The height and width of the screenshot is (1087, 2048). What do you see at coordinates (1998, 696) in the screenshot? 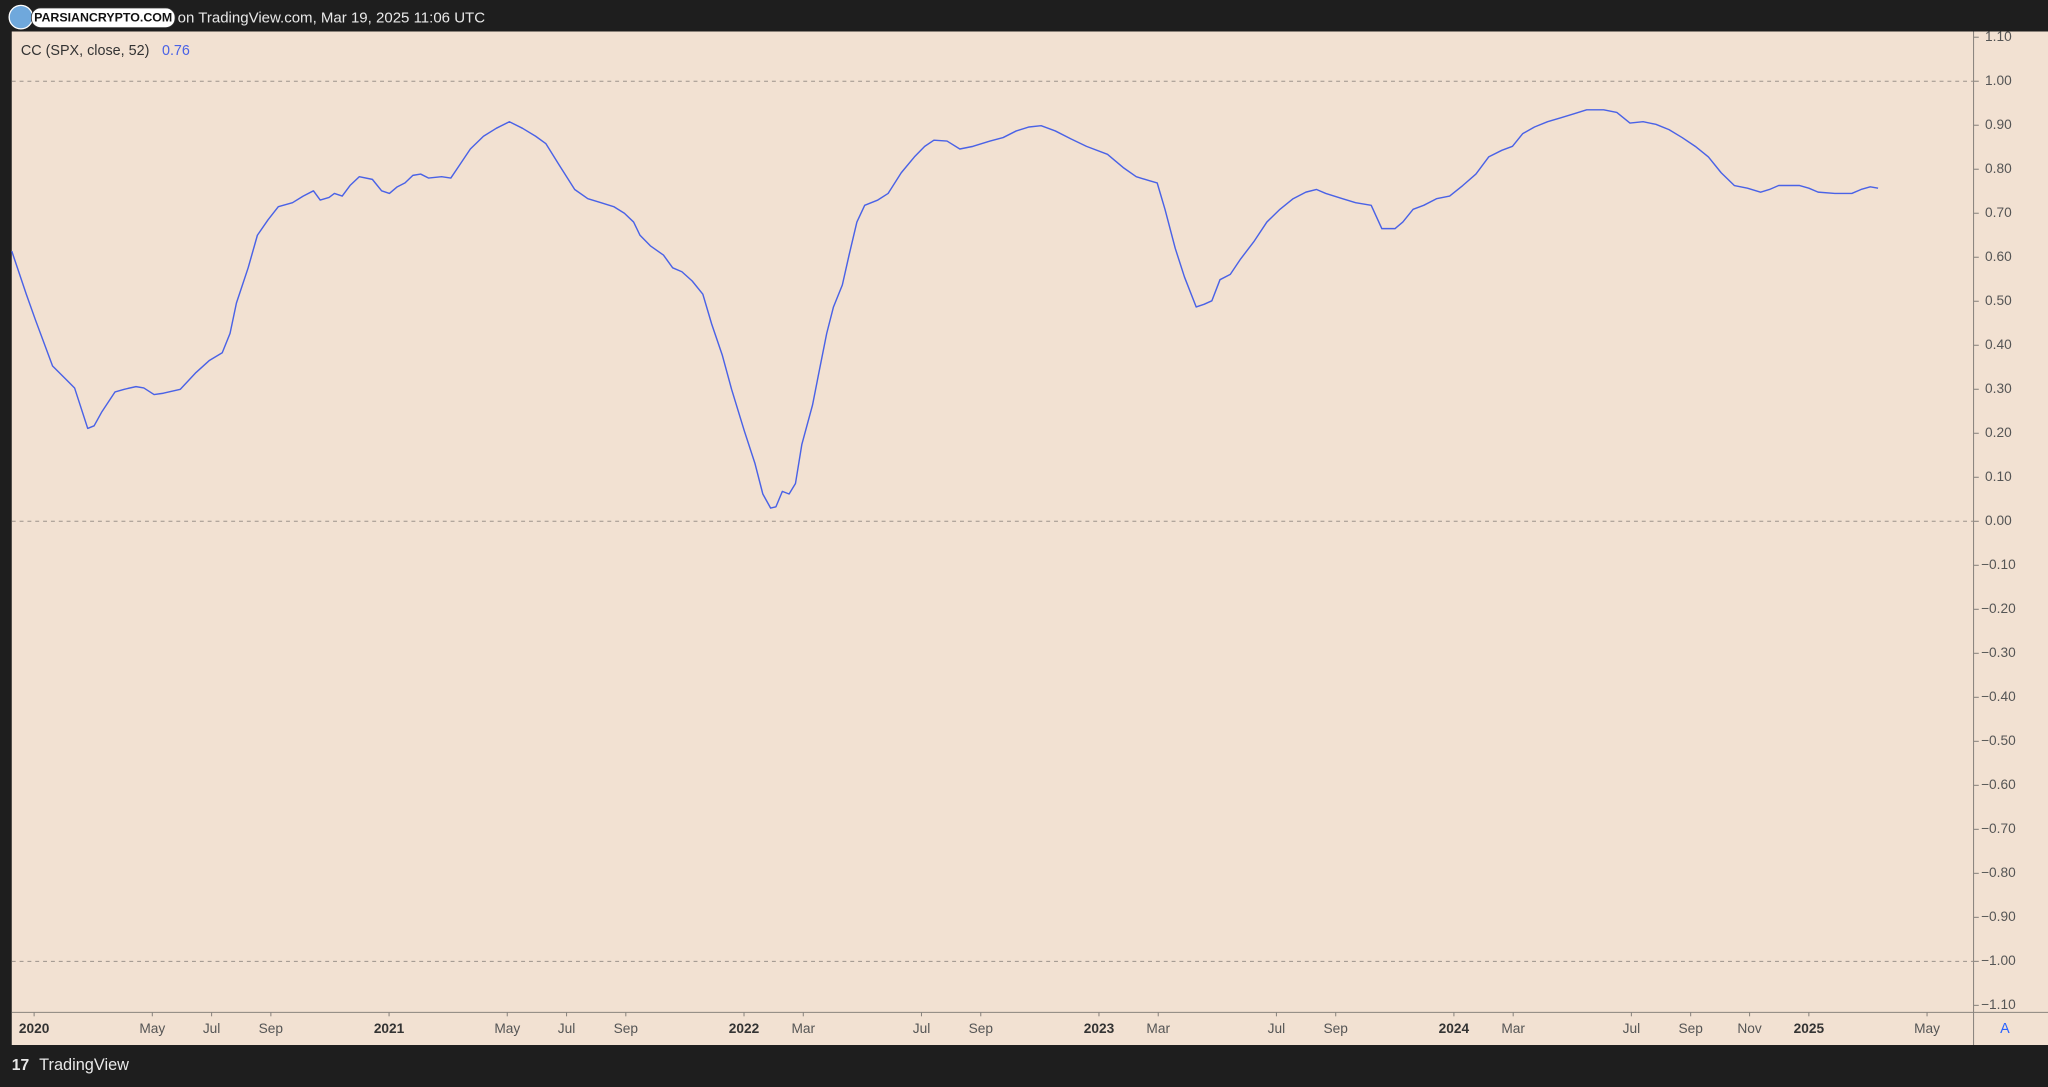
I see `y-tick-label: −0.40` at bounding box center [1998, 696].